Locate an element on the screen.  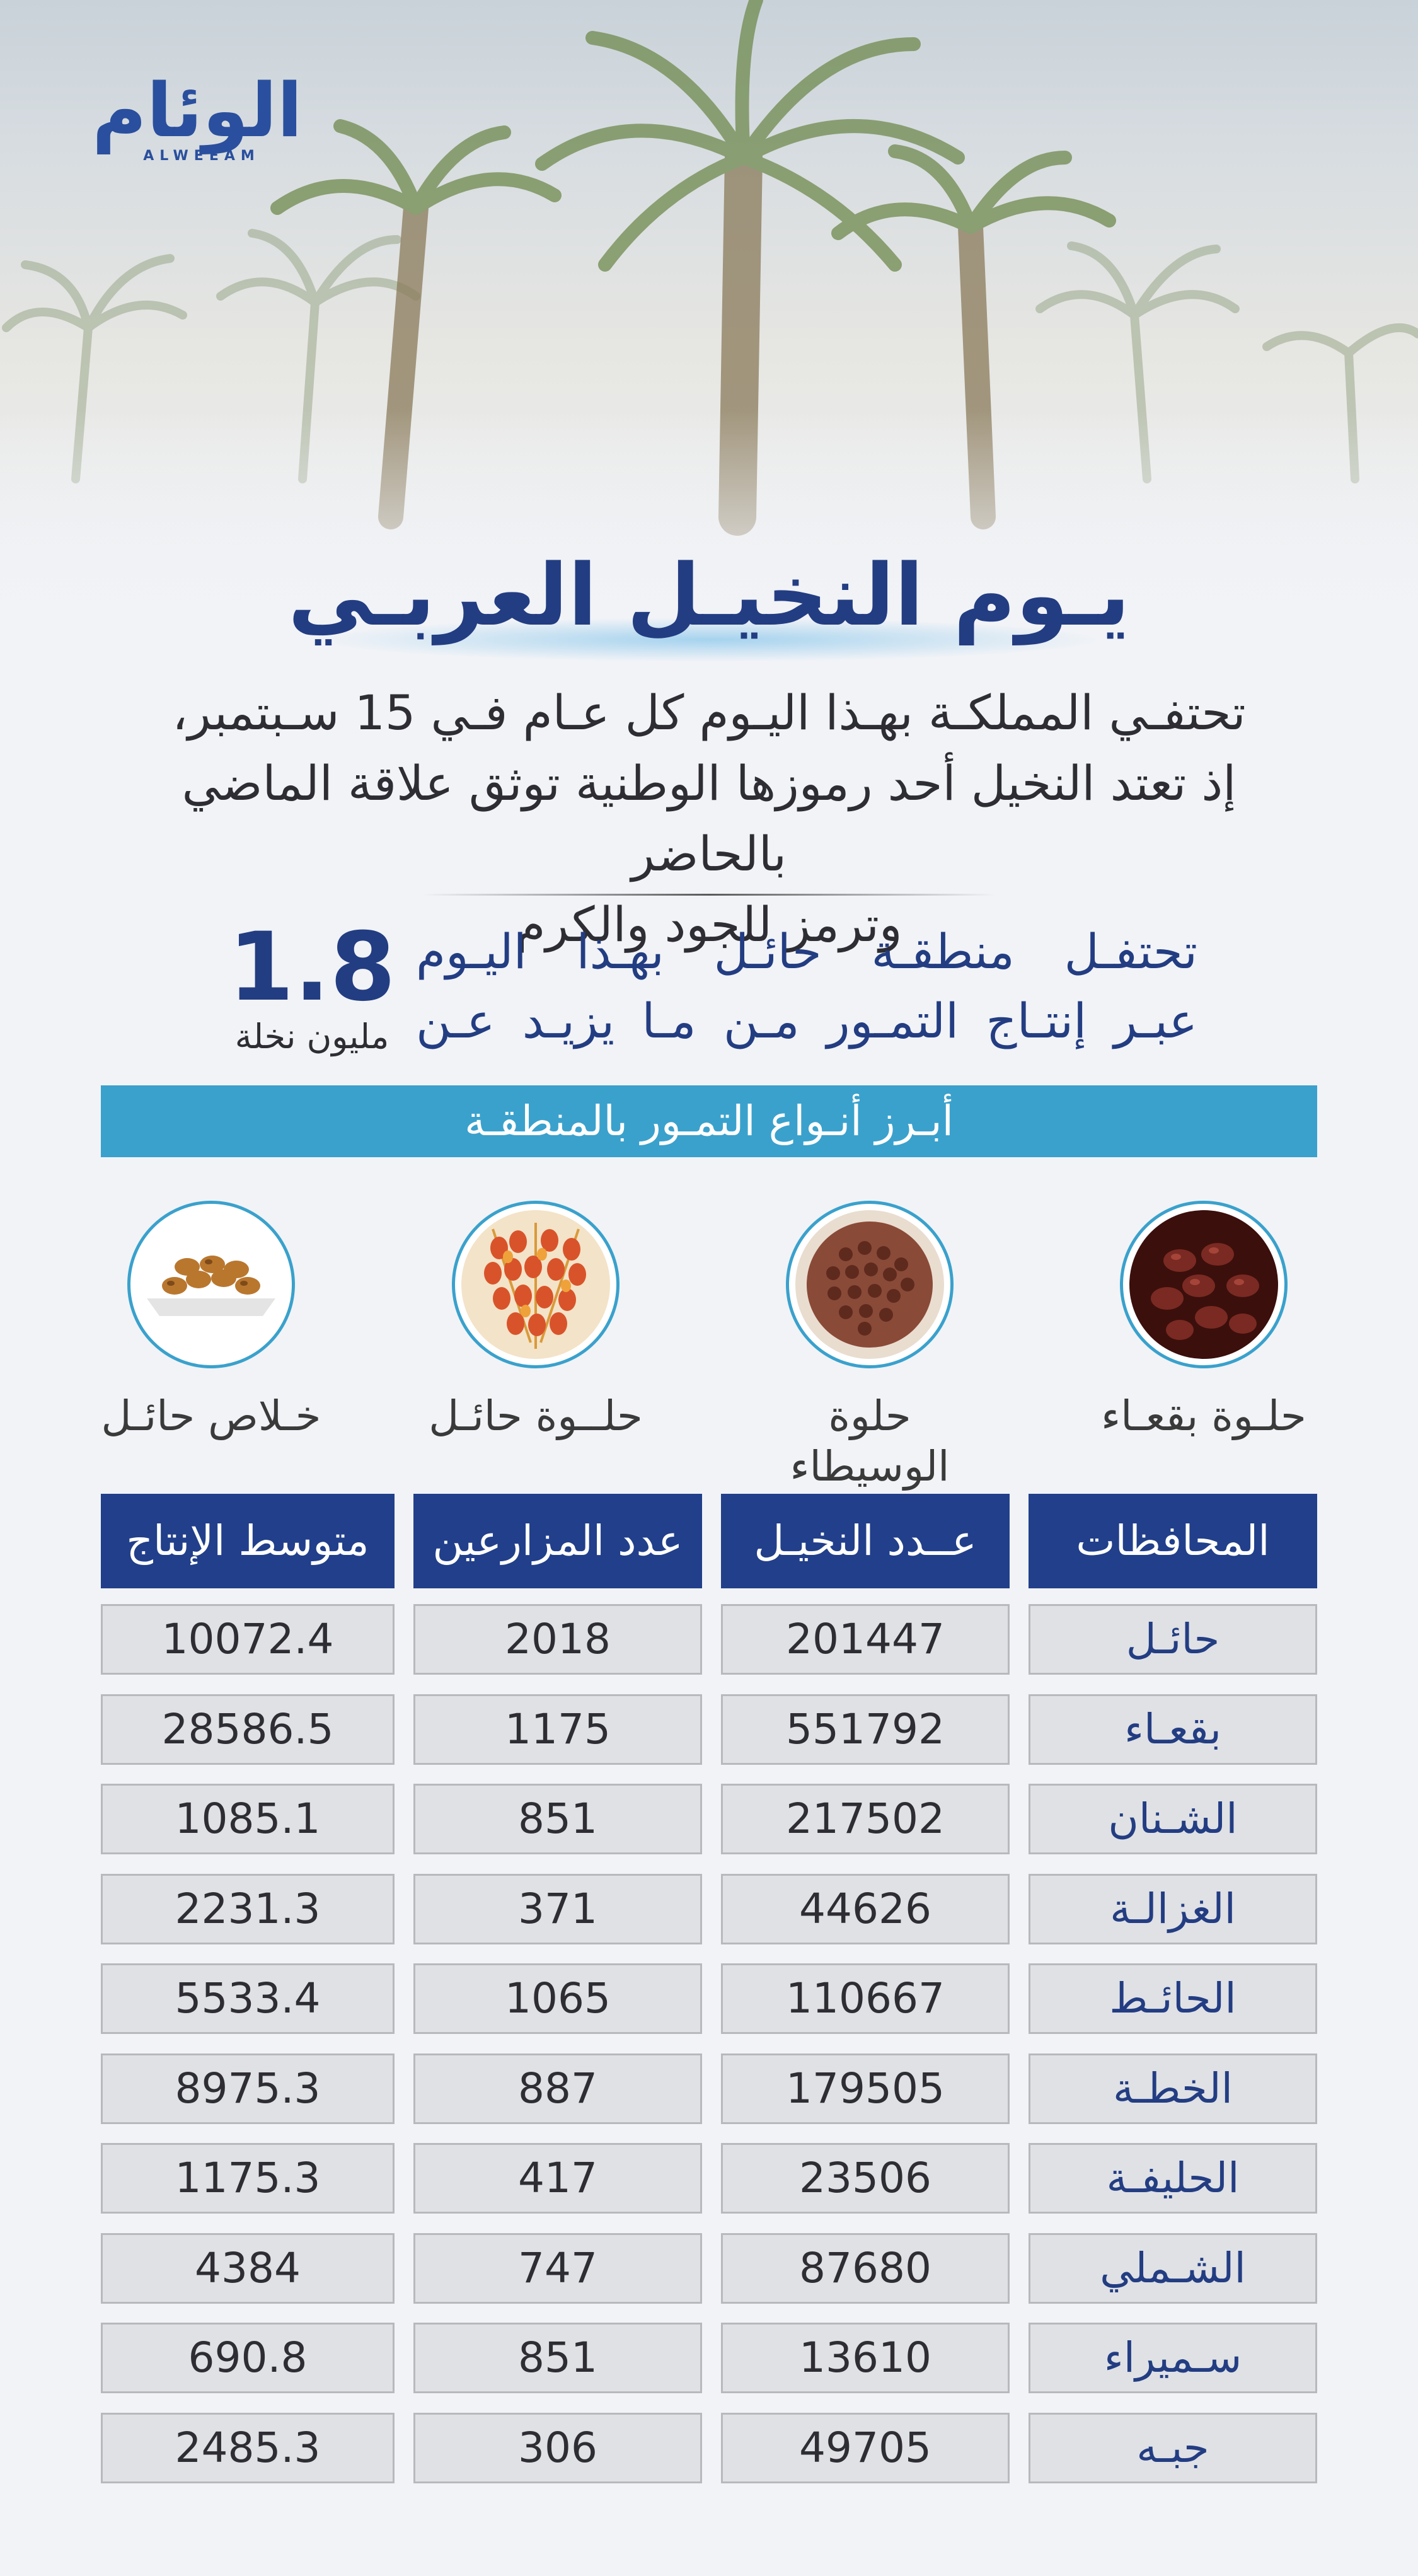
hail-line: تحتفـل منطقـة حائـل بهـذا اليـوم is located at coordinates (806, 951).